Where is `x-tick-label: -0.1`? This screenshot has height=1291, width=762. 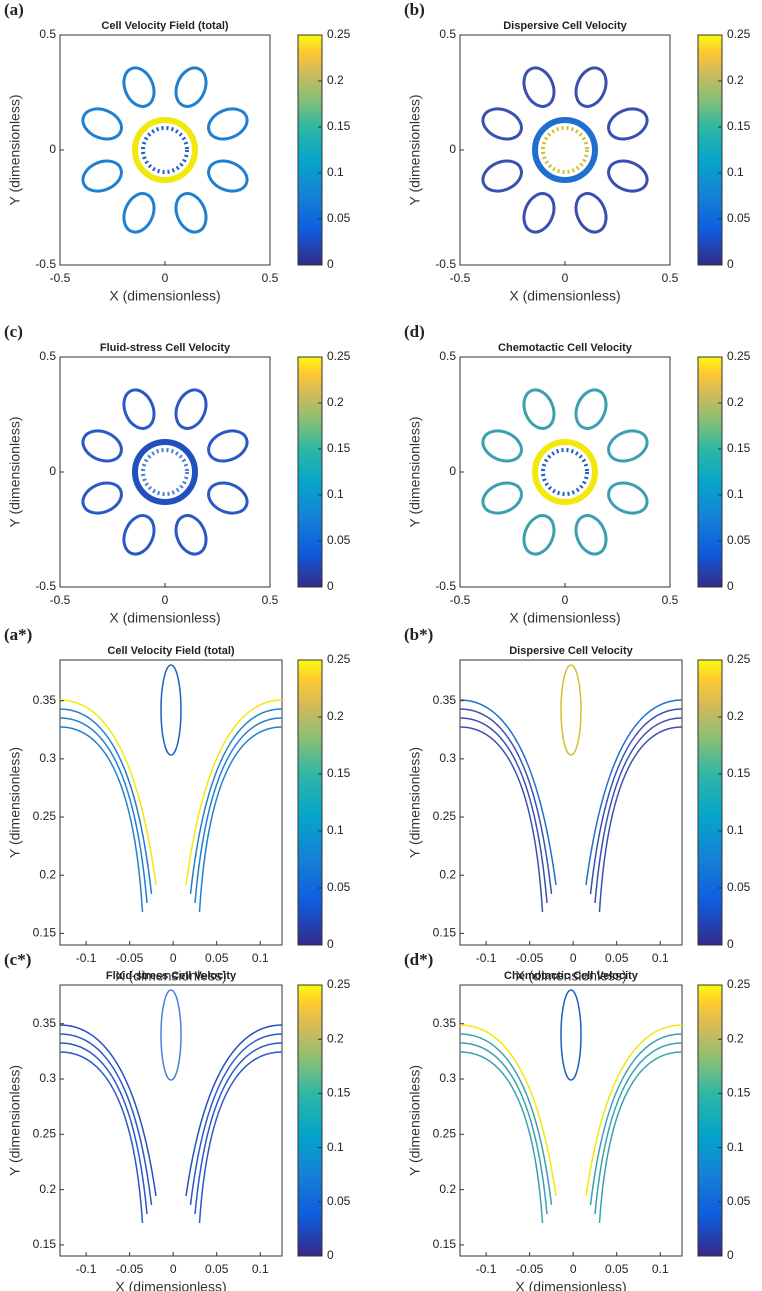
x-tick-label: -0.1 is located at coordinates (86, 958).